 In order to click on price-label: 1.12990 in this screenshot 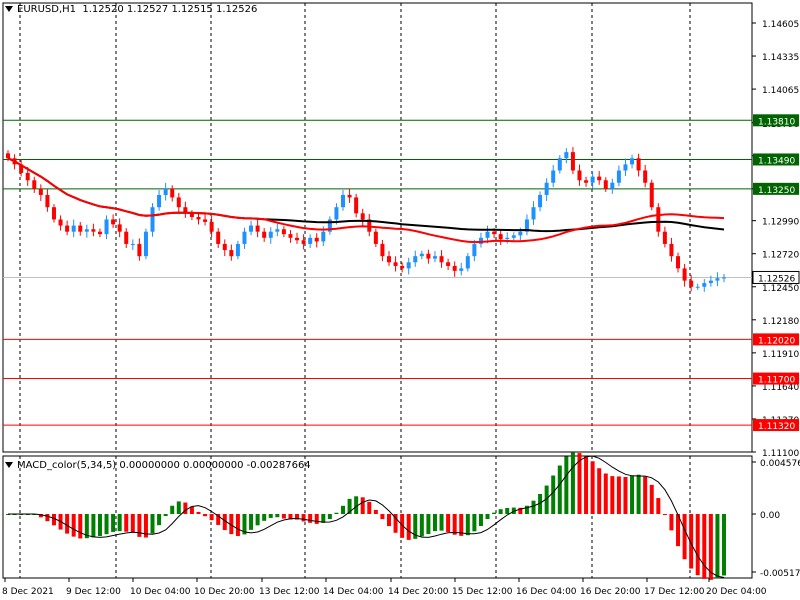, I will do `click(780, 223)`.